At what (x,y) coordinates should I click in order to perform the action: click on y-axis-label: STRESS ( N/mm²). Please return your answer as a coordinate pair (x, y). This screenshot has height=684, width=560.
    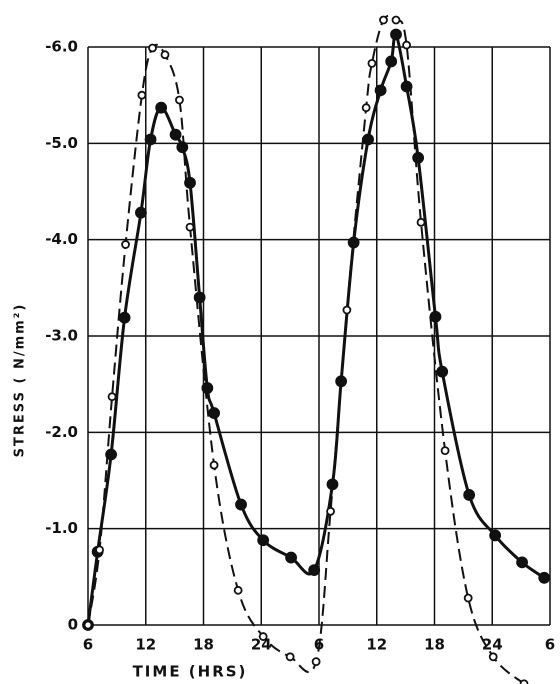
    Looking at the image, I should click on (20, 380).